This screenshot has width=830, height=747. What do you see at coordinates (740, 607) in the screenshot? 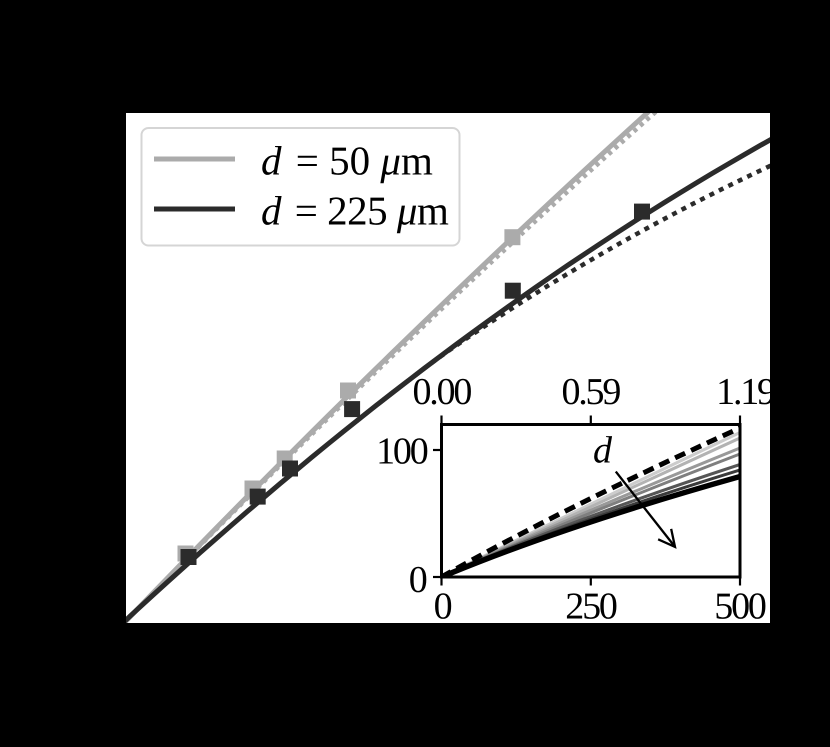
I see `svg-text: 500` at bounding box center [740, 607].